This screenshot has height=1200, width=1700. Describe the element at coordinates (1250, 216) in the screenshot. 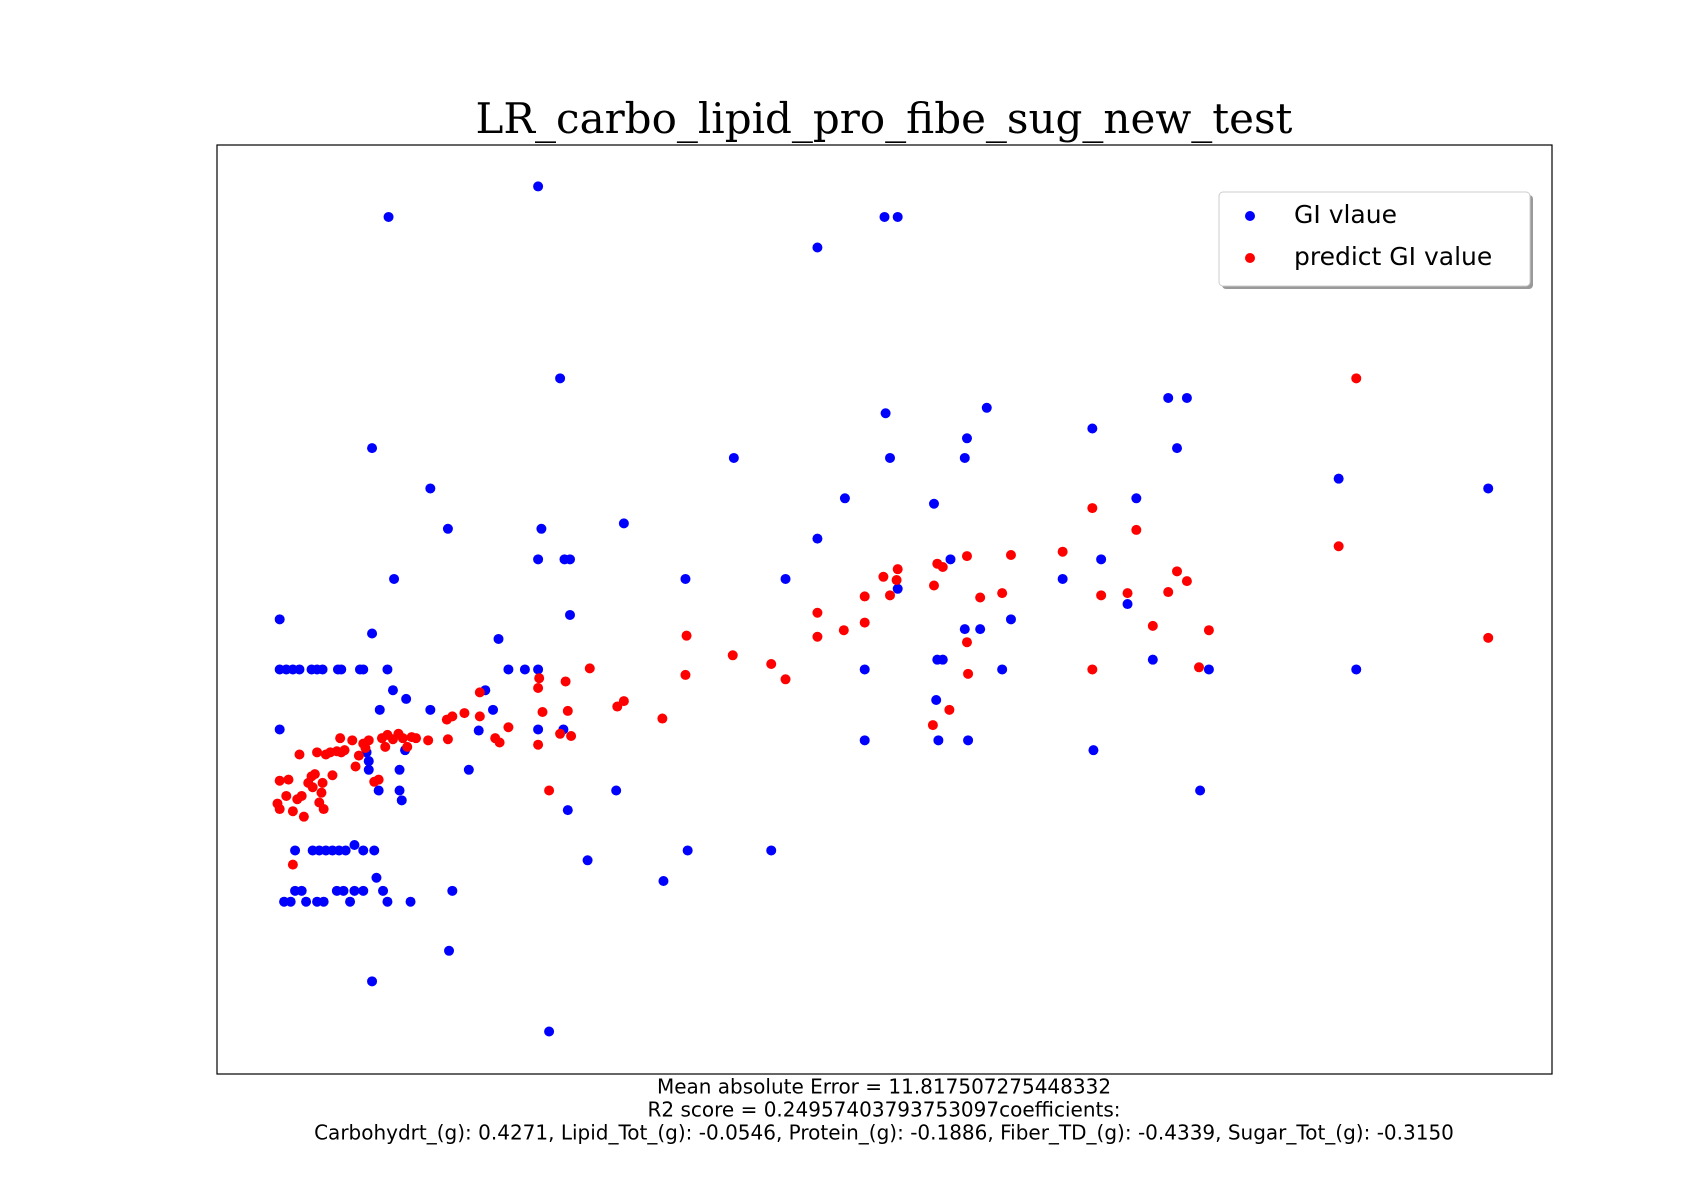

I see `legend-marker` at that location.